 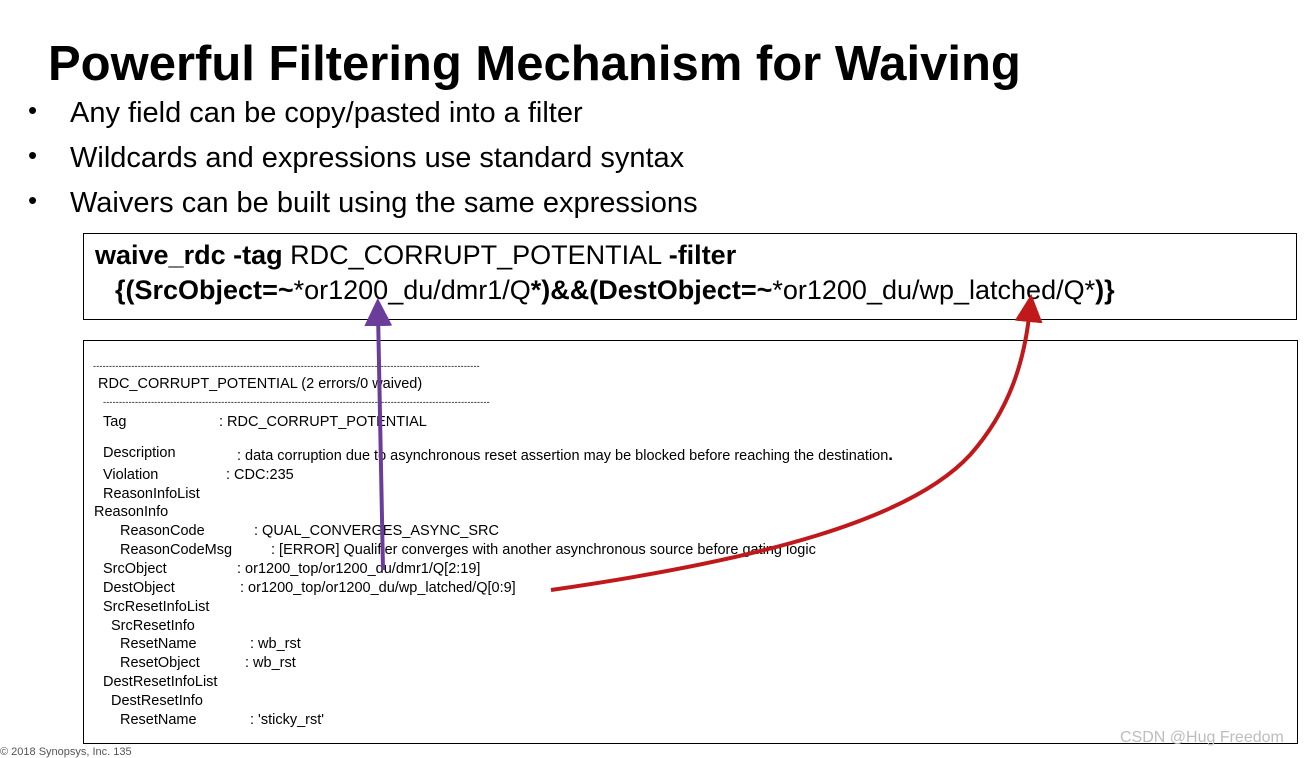 I want to click on src-pattern: or1200_du/dmr1/Q, so click(x=417, y=290).